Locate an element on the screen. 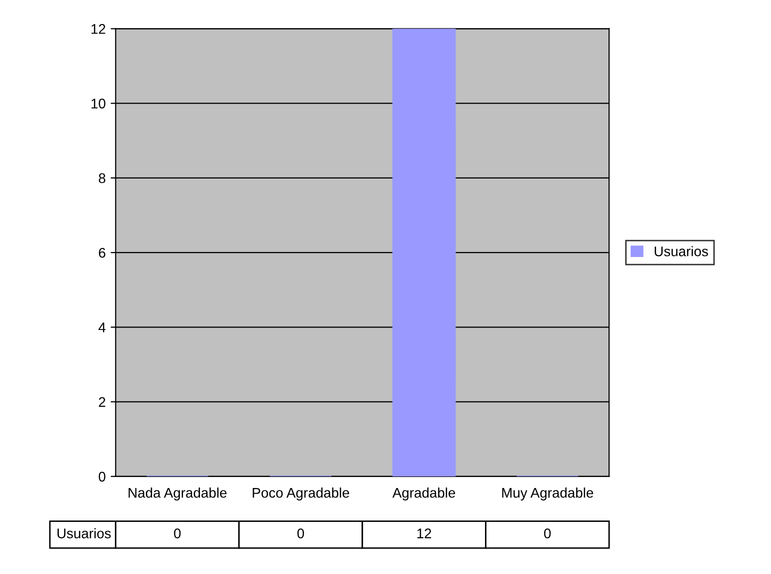 The height and width of the screenshot is (574, 771). x-tick-label: Agradable is located at coordinates (424, 494).